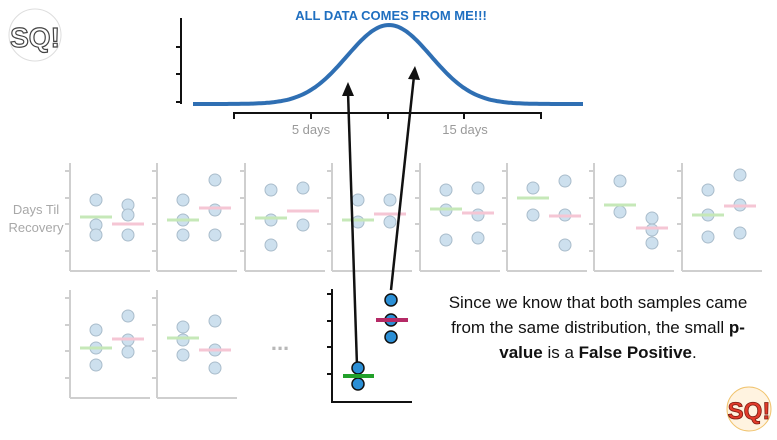  I want to click on statquest-logo-bottom: SQ!, so click(749, 409).